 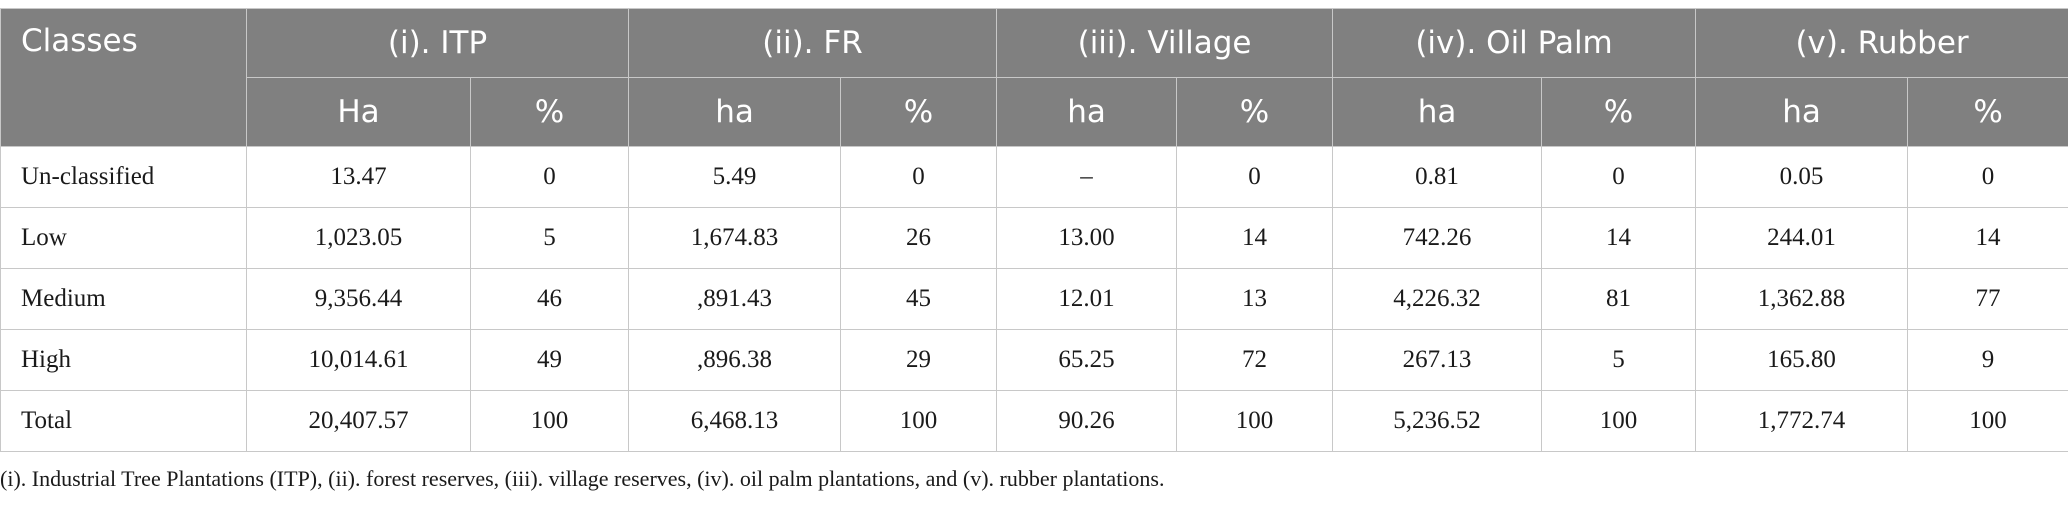 What do you see at coordinates (1619, 112) in the screenshot?
I see `subheader-oil-palm-percent: %` at bounding box center [1619, 112].